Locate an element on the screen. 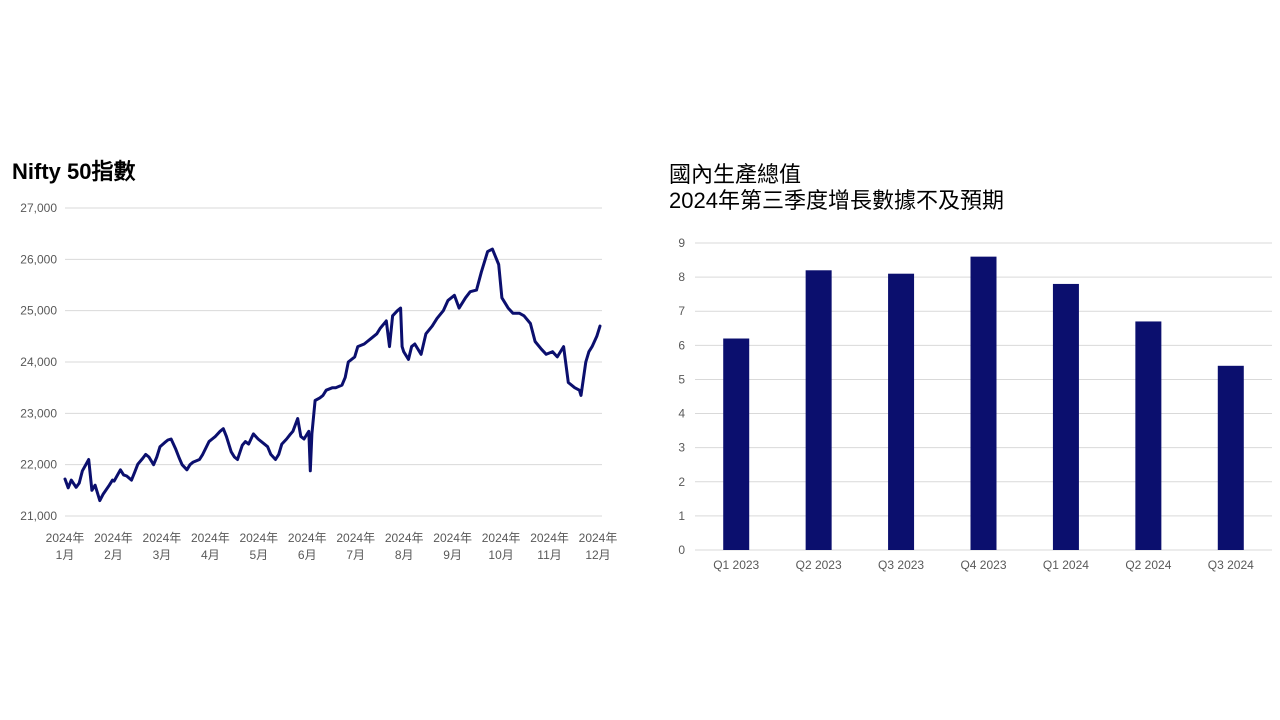 This screenshot has width=1280, height=720. y-tick-label: 3 is located at coordinates (681, 448).